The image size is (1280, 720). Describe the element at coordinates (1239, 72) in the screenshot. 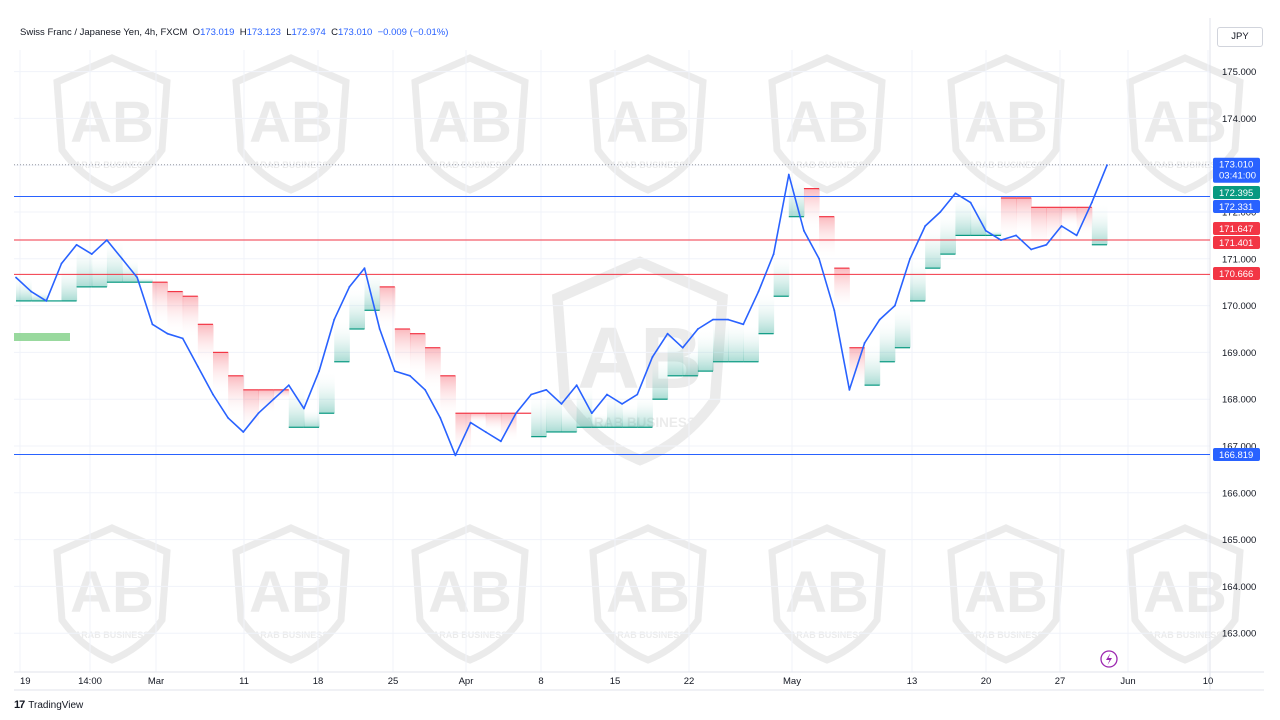

I see `price-tick-label: 175.000` at that location.